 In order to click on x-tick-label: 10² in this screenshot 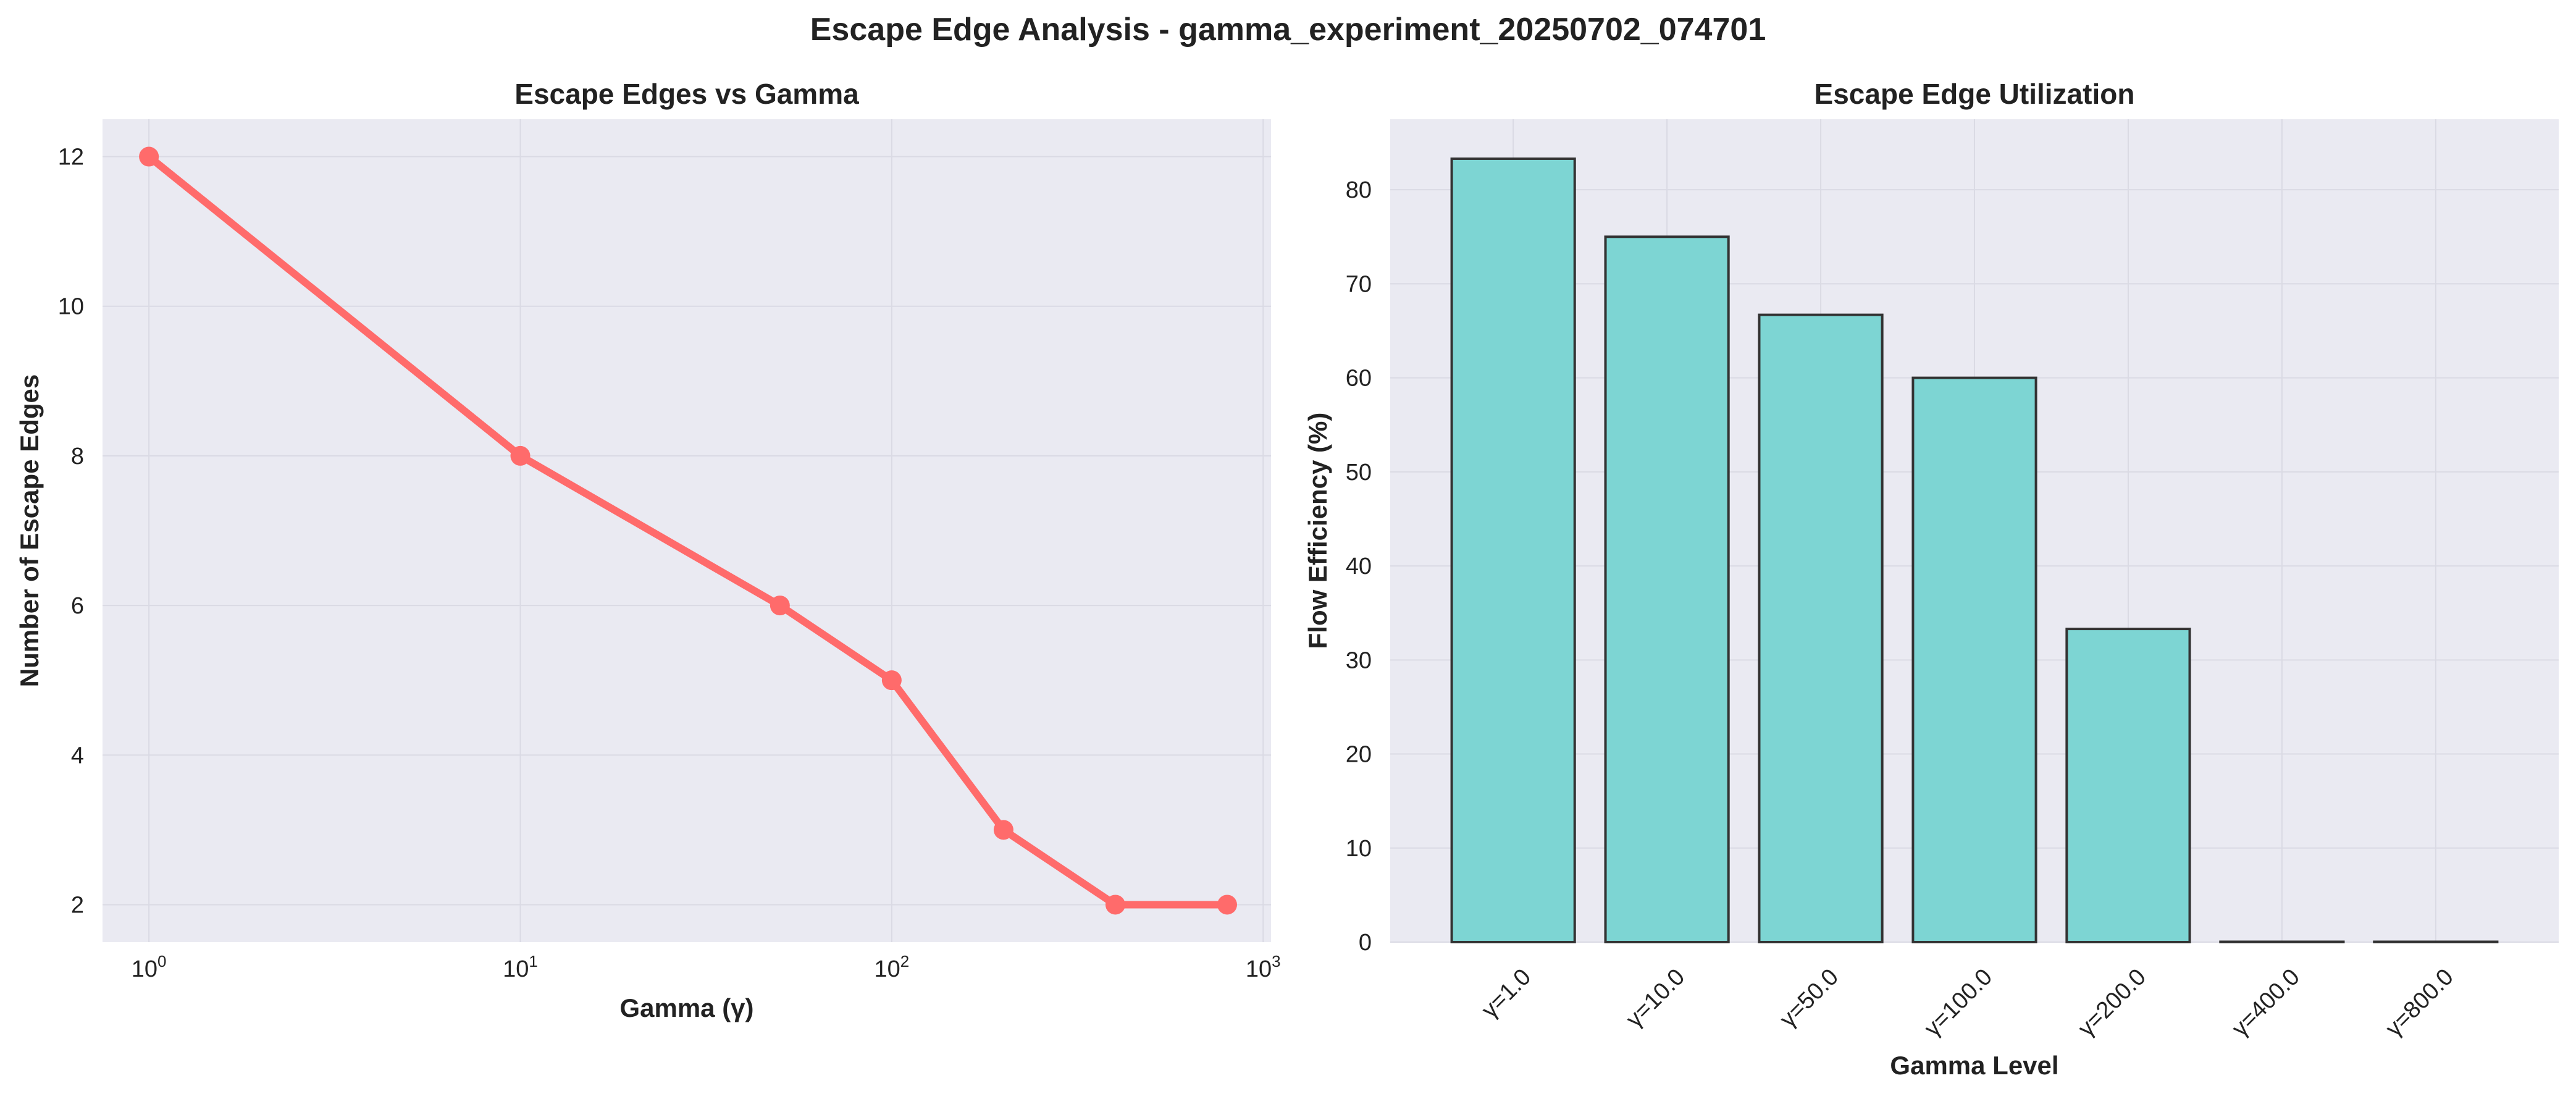, I will do `click(892, 967)`.